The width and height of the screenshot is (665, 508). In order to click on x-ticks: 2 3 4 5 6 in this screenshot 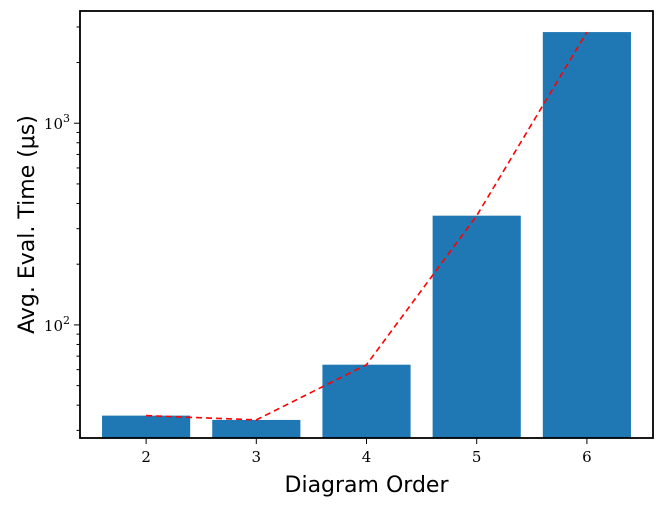, I will do `click(366, 452)`.